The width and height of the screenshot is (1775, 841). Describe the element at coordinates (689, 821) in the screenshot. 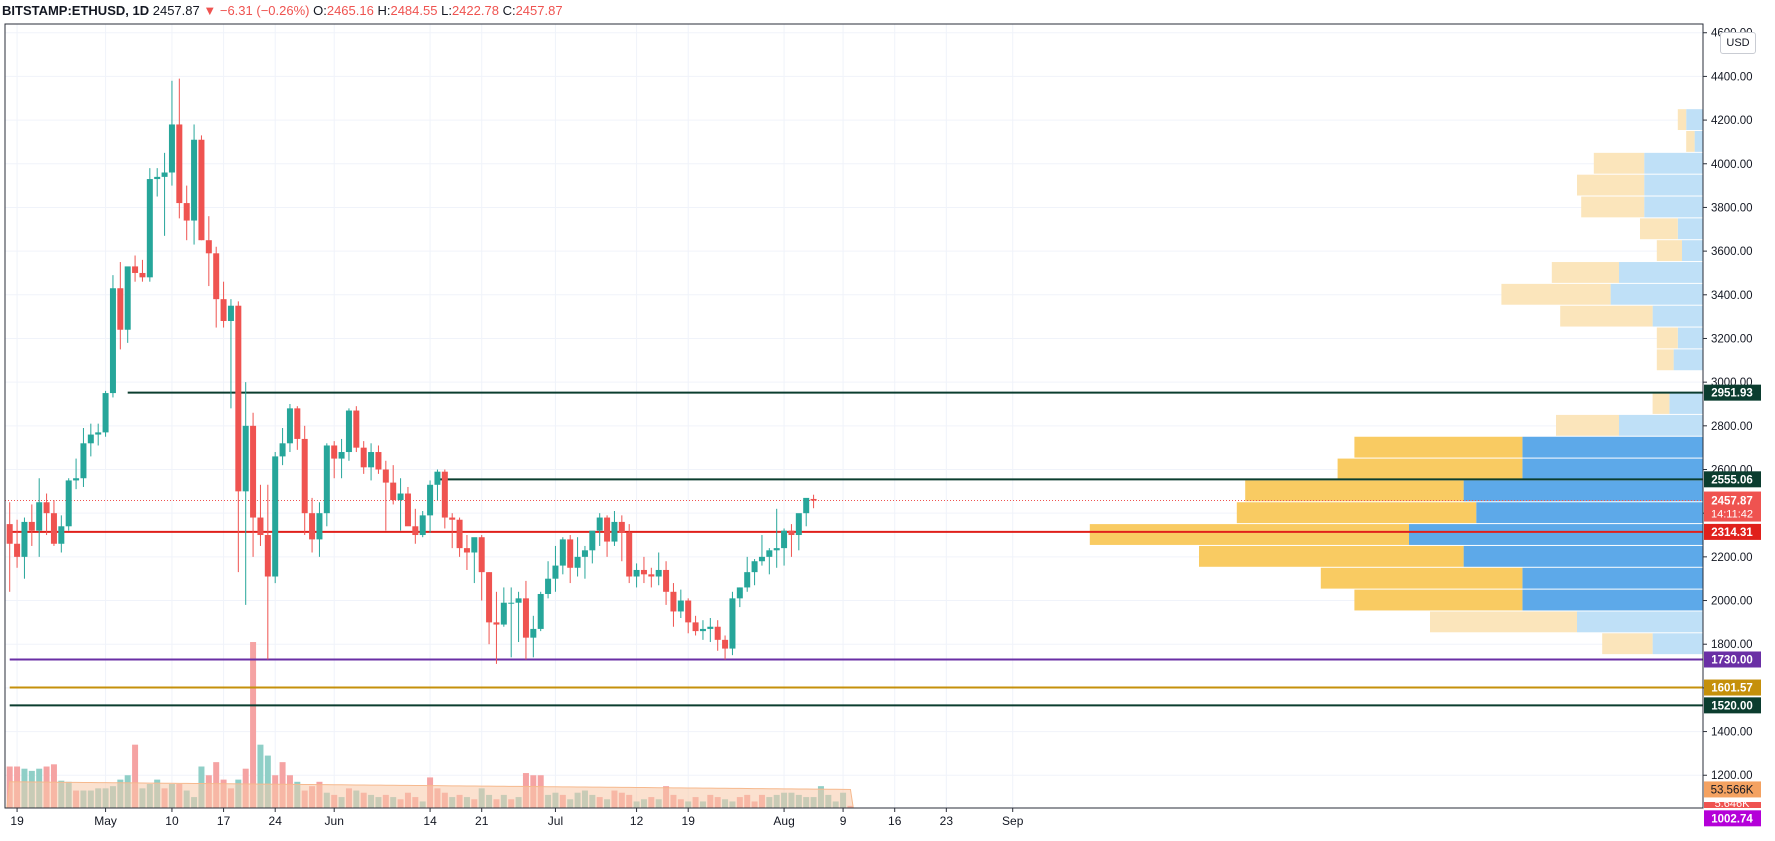

I see `time-tick-label: 19` at that location.